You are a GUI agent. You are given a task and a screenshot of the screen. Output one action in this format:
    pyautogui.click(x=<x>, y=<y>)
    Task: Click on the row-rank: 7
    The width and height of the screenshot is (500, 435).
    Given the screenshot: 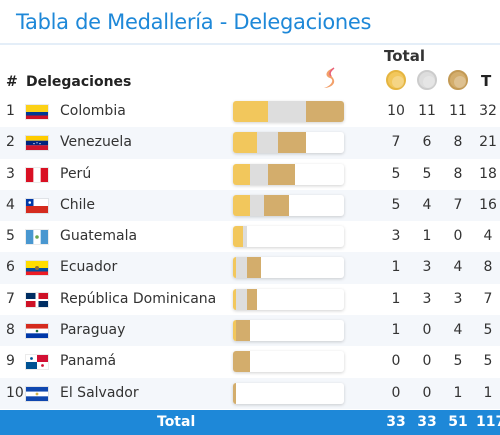 What is the action you would take?
    pyautogui.click(x=10, y=298)
    